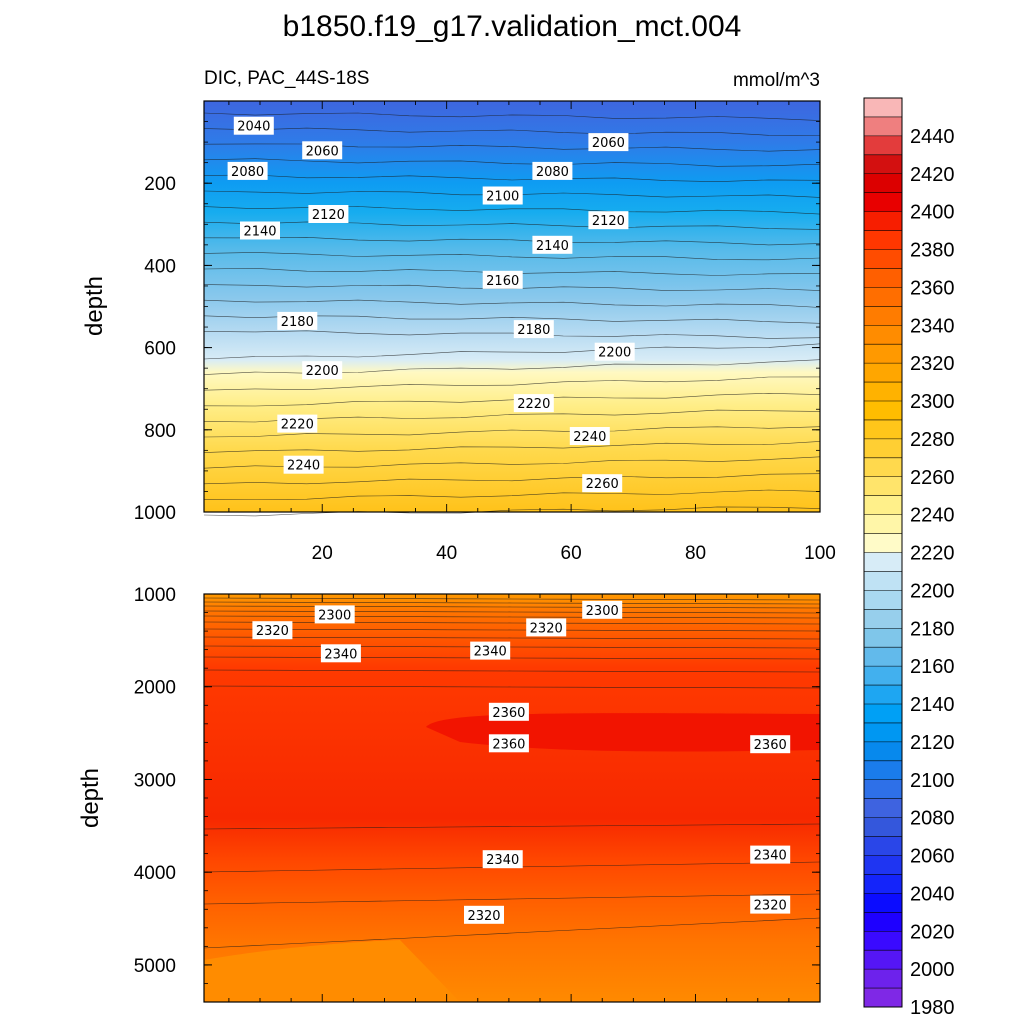 The height and width of the screenshot is (1024, 1024). I want to click on contour-label: 2180, so click(533, 329).